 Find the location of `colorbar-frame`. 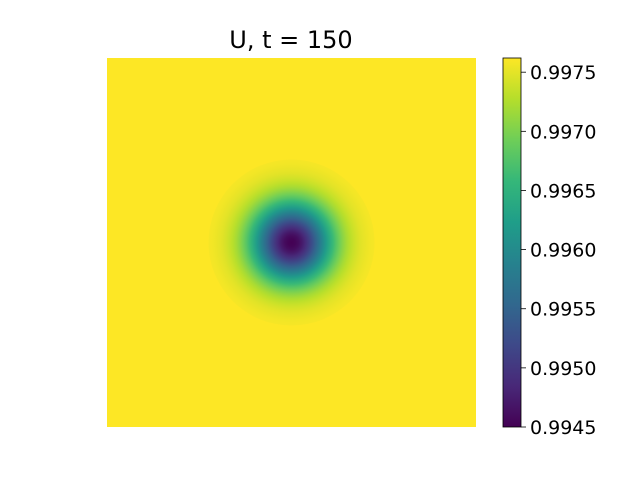

colorbar-frame is located at coordinates (512, 242).